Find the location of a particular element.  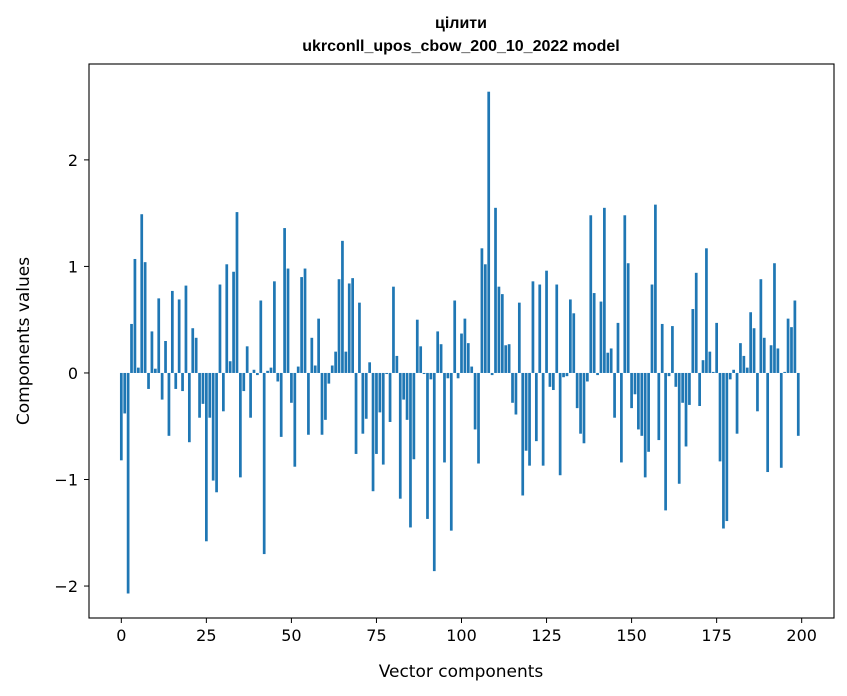

x-tick-label: 150 is located at coordinates (631, 635).